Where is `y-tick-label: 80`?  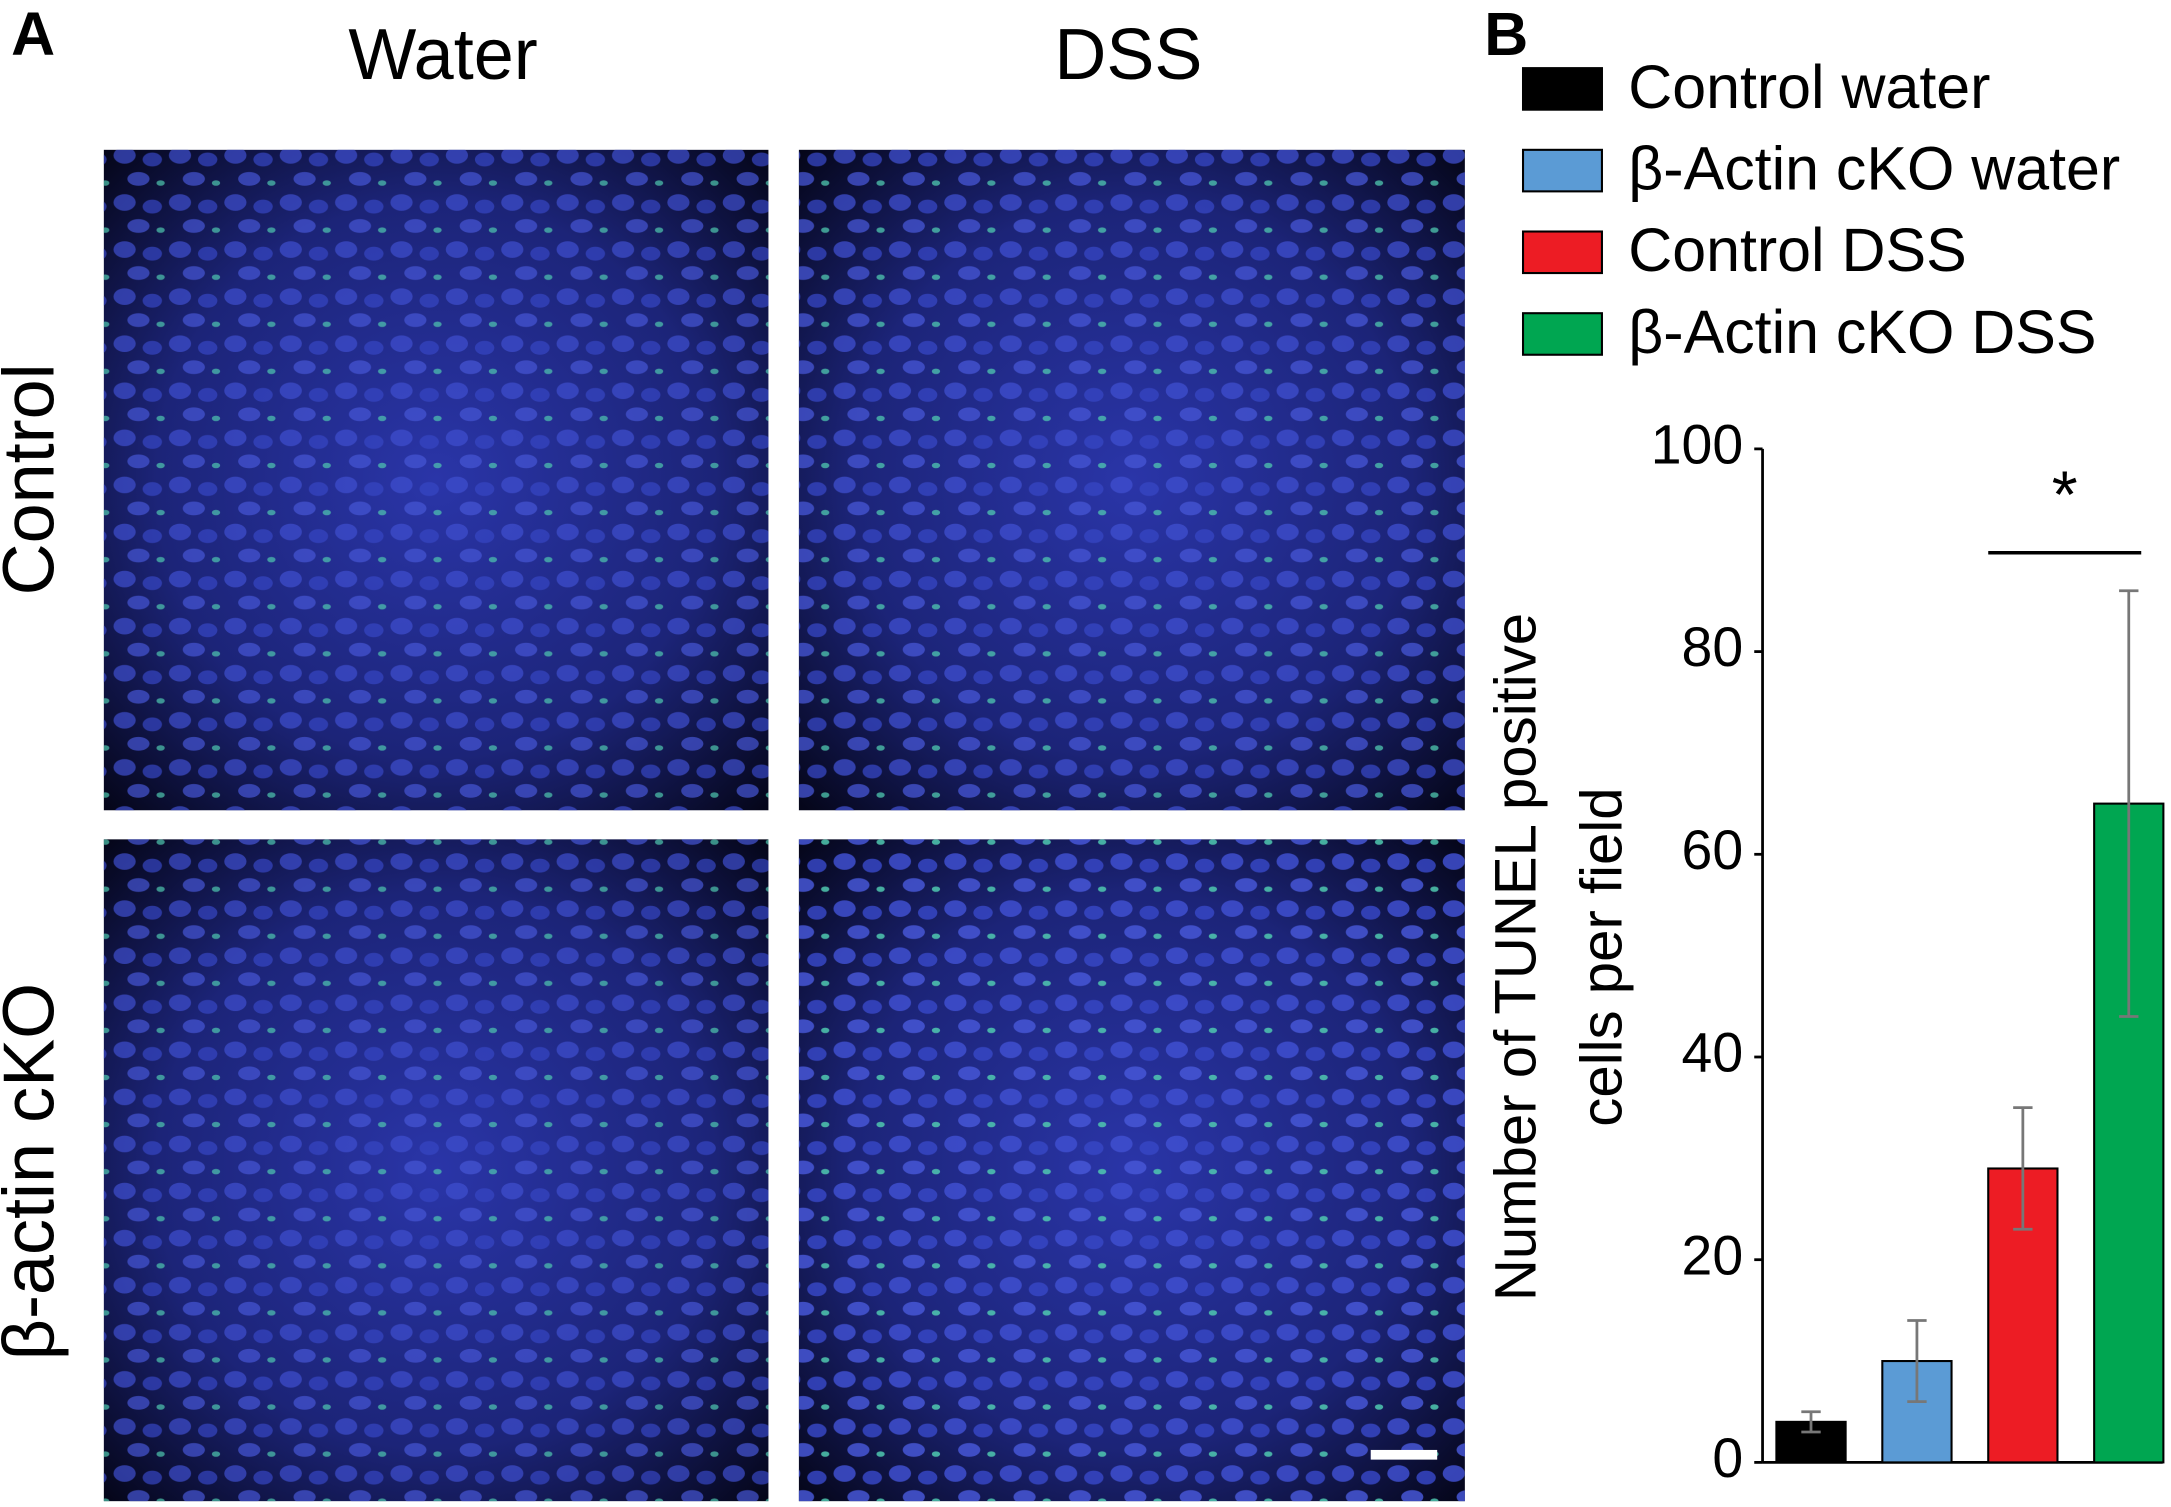
y-tick-label: 80 is located at coordinates (1713, 647).